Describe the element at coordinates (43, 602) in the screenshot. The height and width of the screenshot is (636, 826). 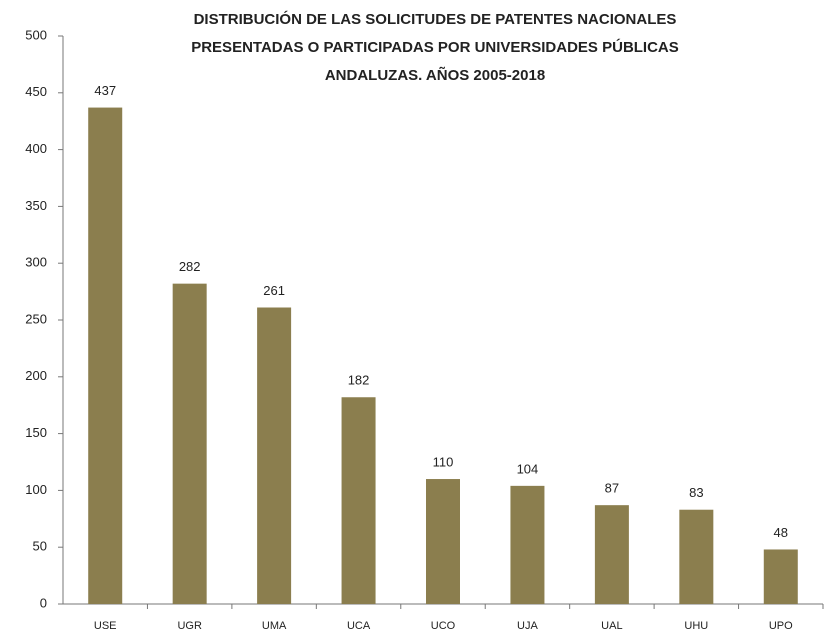
I see `y-tick-label: 0` at that location.